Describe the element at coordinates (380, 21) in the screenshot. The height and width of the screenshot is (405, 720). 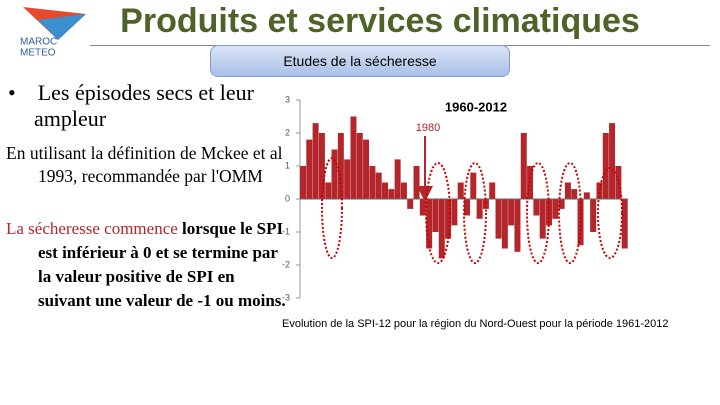
I see `title: Produits et services climatiques` at that location.